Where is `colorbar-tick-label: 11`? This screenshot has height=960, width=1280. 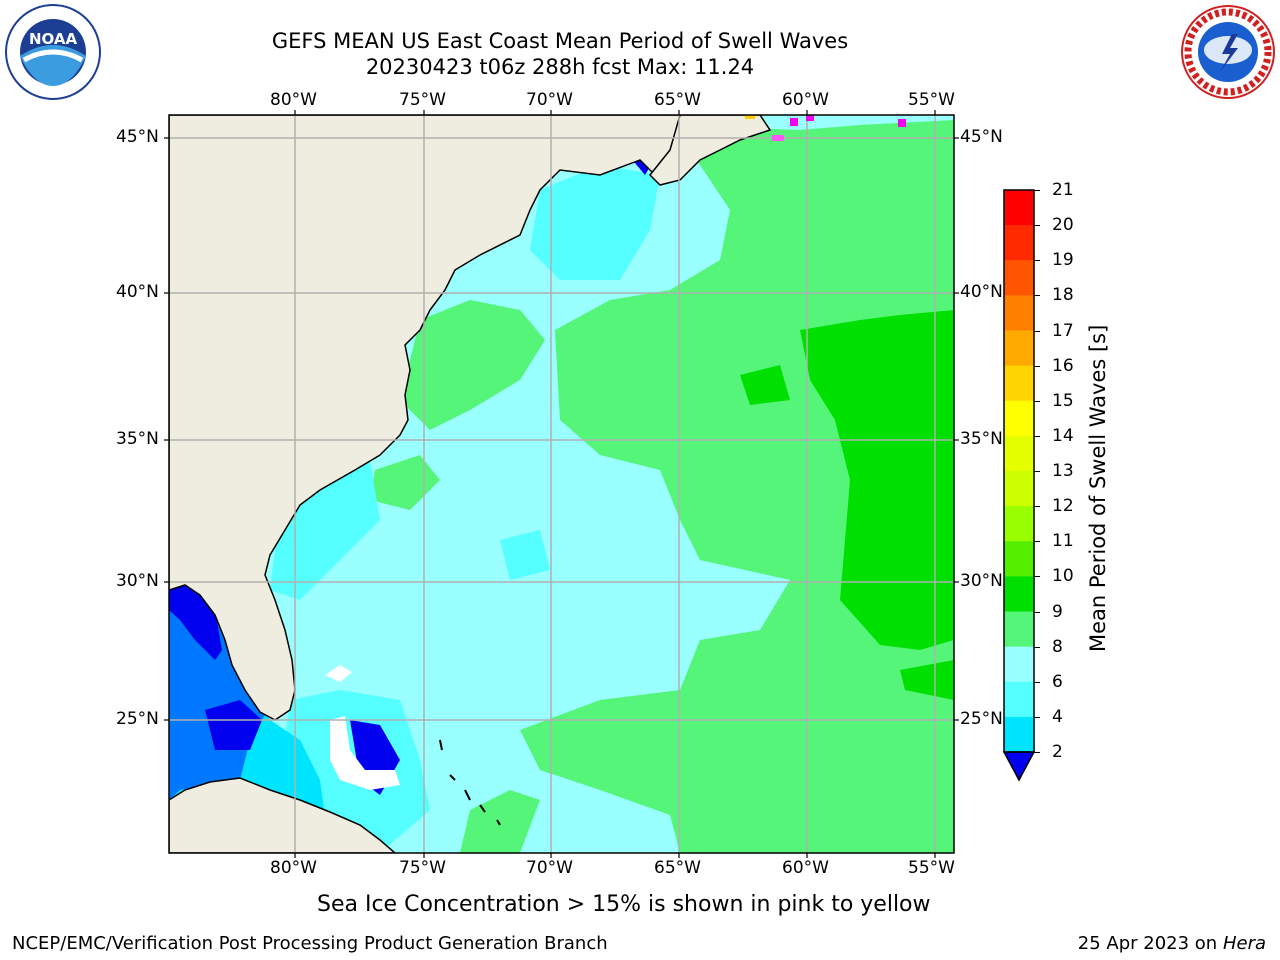
colorbar-tick-label: 11 is located at coordinates (1063, 541).